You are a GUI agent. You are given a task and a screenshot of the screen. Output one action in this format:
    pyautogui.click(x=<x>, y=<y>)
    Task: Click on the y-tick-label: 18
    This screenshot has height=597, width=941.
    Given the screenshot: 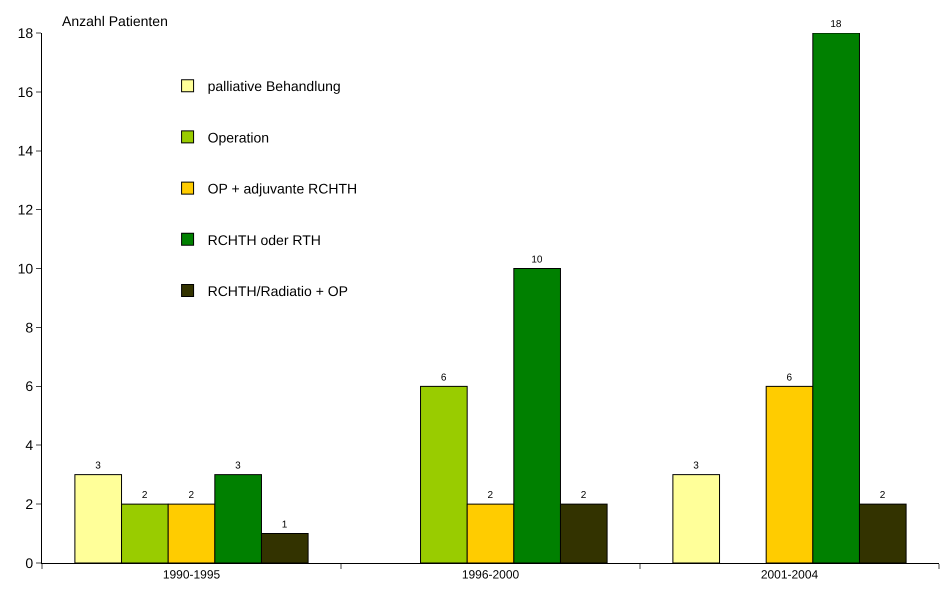 What is the action you would take?
    pyautogui.click(x=26, y=32)
    